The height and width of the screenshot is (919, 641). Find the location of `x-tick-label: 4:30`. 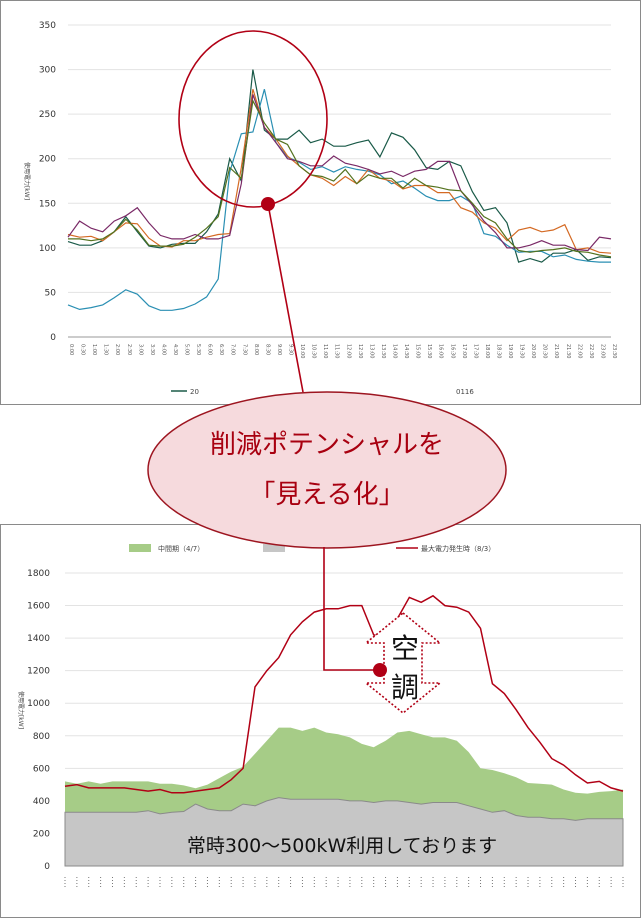

x-tick-label: 4:30 is located at coordinates (175, 349).